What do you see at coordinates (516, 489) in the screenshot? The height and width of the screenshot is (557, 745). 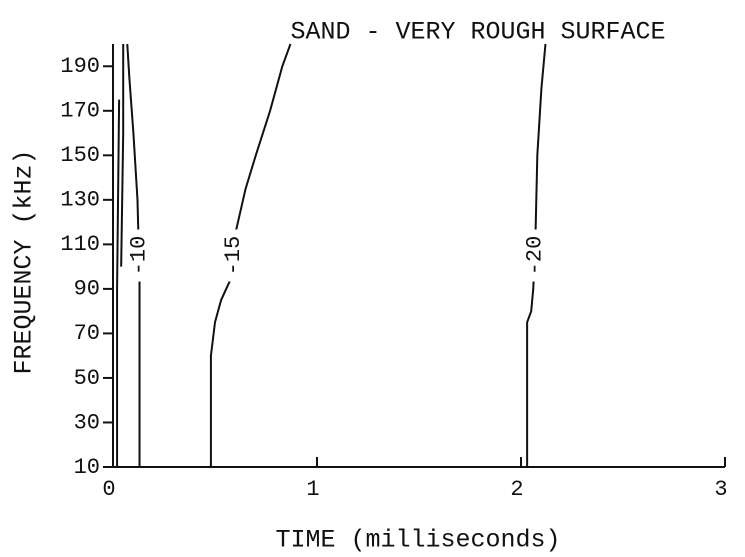 I see `x-tick-label: 2` at bounding box center [516, 489].